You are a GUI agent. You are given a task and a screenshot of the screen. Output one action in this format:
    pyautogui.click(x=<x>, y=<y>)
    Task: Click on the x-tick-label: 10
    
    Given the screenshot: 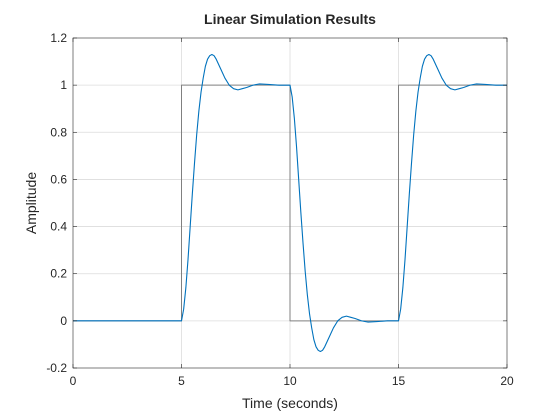 What is the action you would take?
    pyautogui.click(x=290, y=381)
    